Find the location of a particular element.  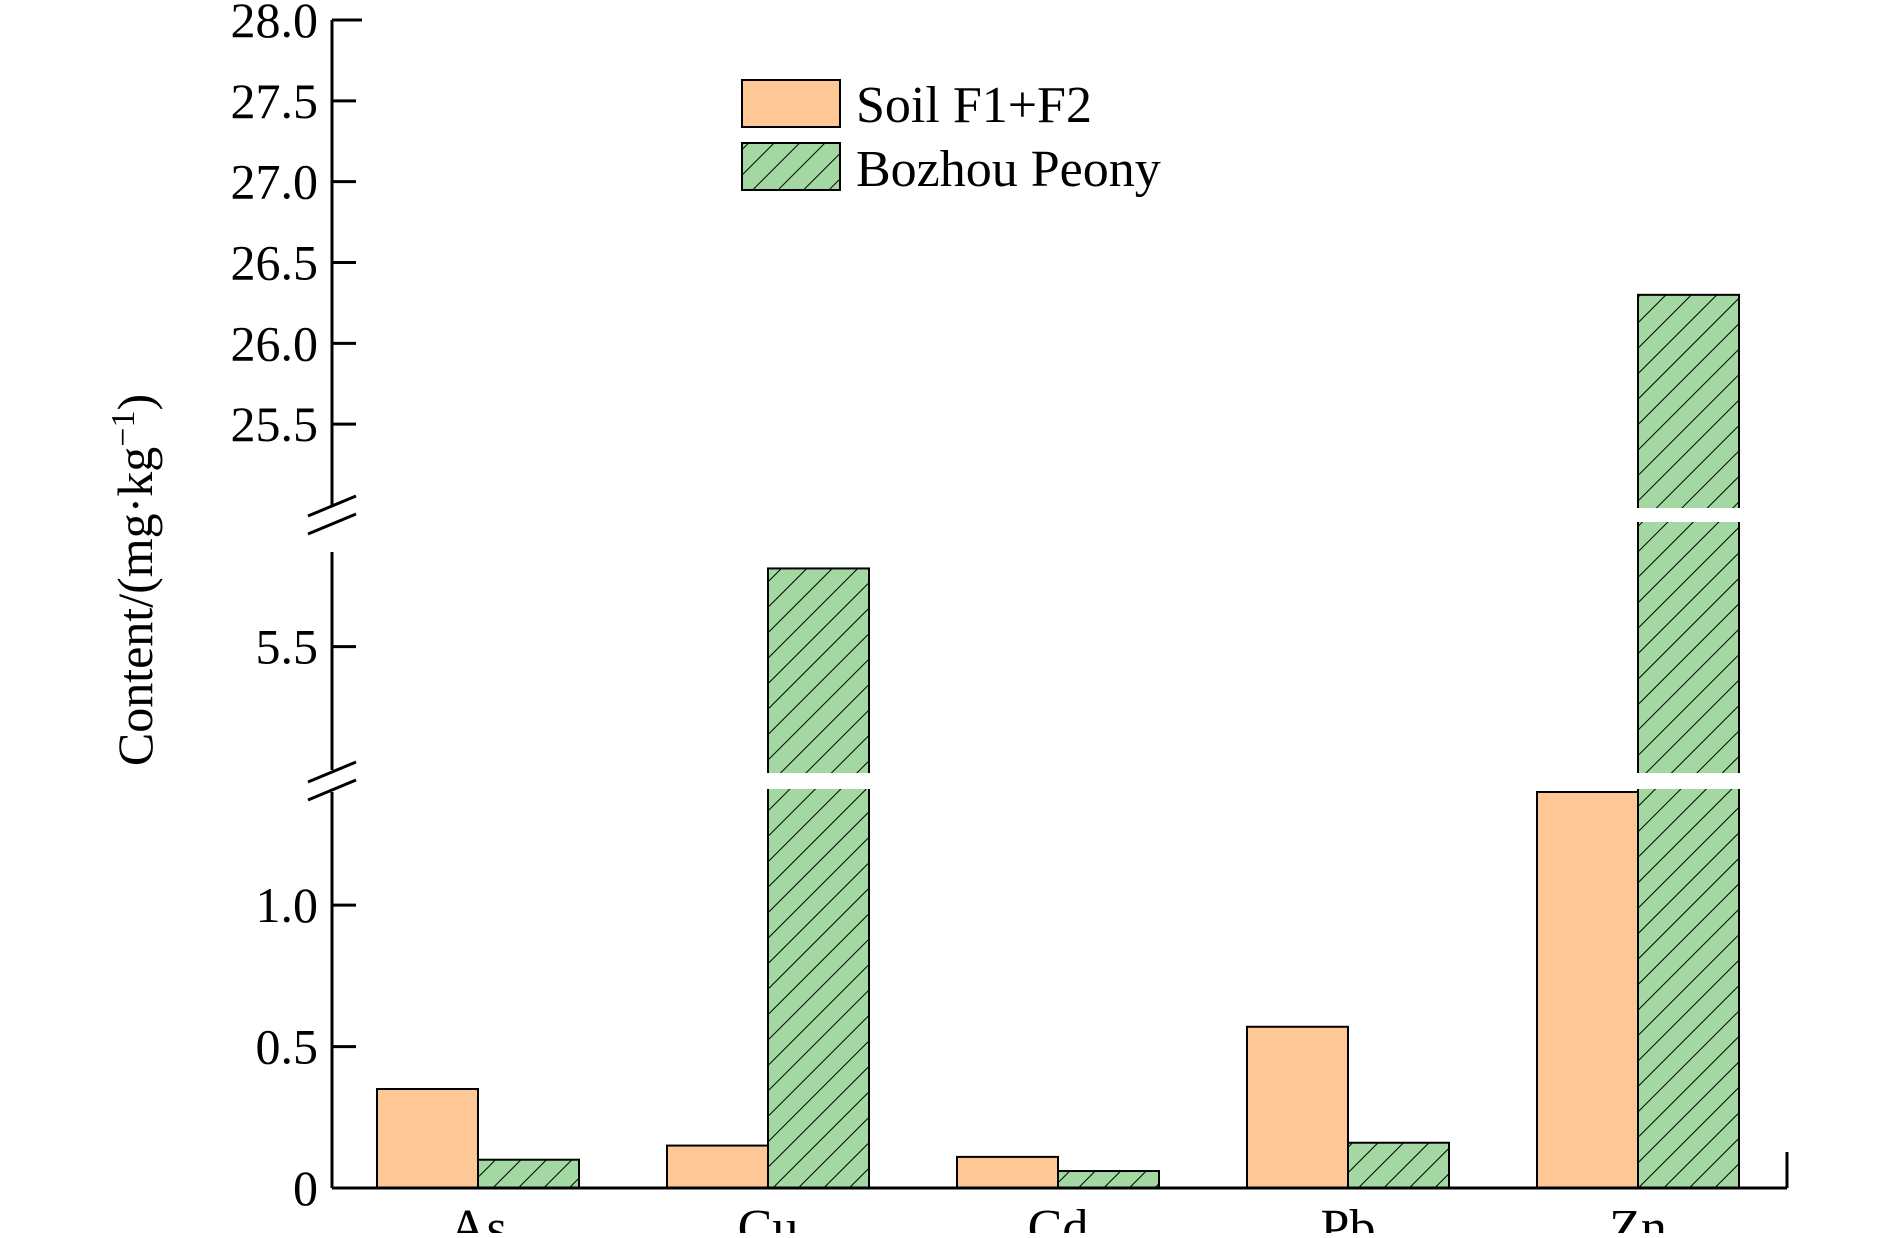

y-tick-label-2-1: 26.0 is located at coordinates (275, 343).